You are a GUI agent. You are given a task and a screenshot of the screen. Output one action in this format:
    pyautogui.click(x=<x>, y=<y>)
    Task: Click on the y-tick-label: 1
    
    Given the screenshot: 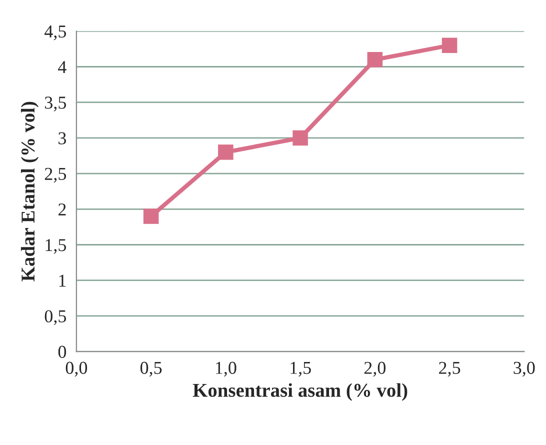 What is the action you would take?
    pyautogui.click(x=62, y=280)
    